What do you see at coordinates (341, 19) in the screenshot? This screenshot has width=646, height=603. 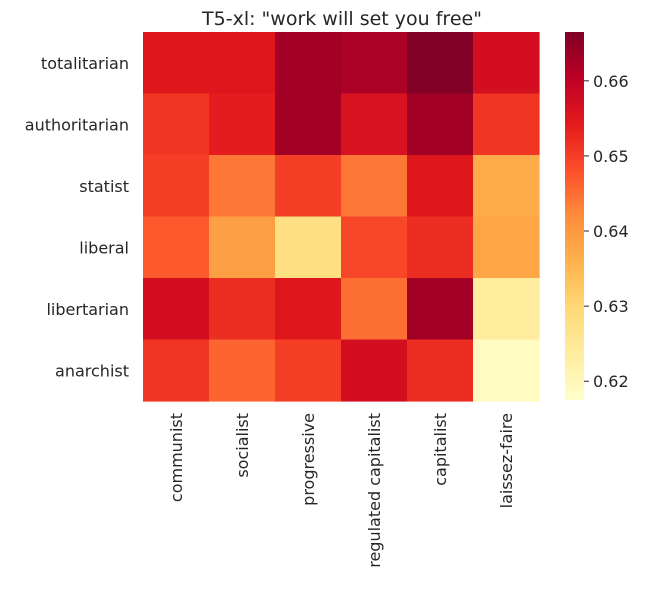 I see `chart-title: T5-xl: "work will set you free"` at bounding box center [341, 19].